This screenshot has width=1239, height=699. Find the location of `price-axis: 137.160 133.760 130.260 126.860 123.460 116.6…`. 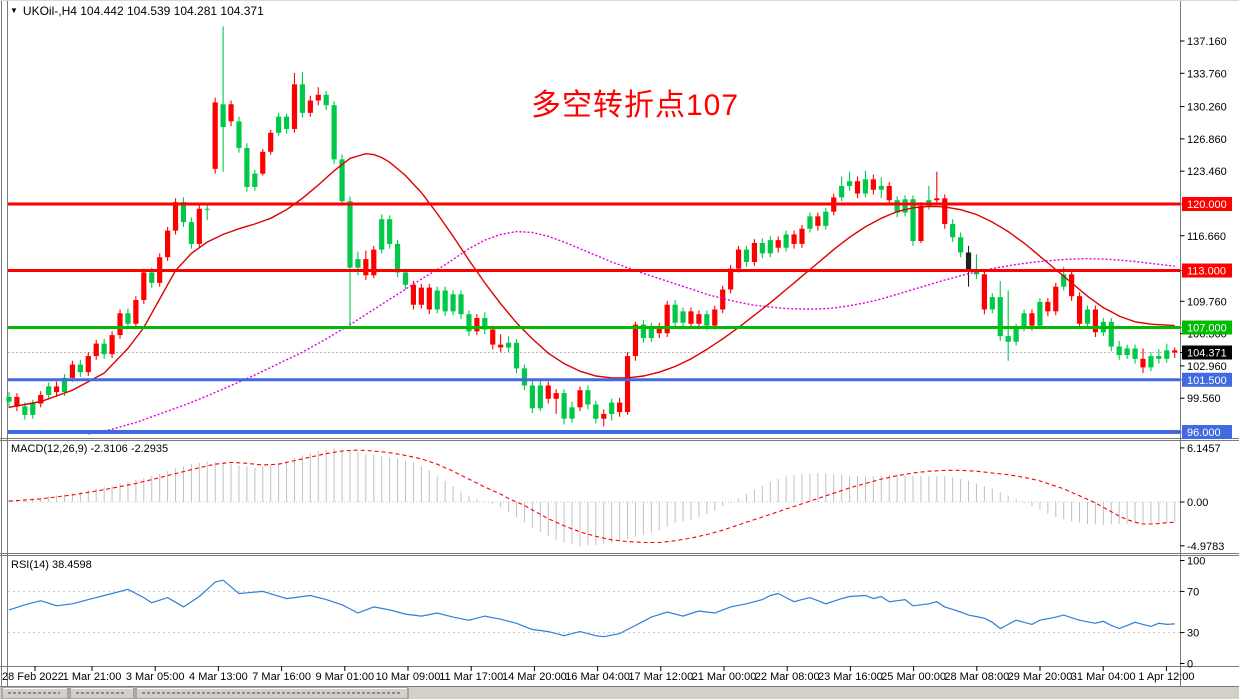

price-axis: 137.160 133.760 130.260 126.860 123.460 116.6… is located at coordinates (1206, 238).